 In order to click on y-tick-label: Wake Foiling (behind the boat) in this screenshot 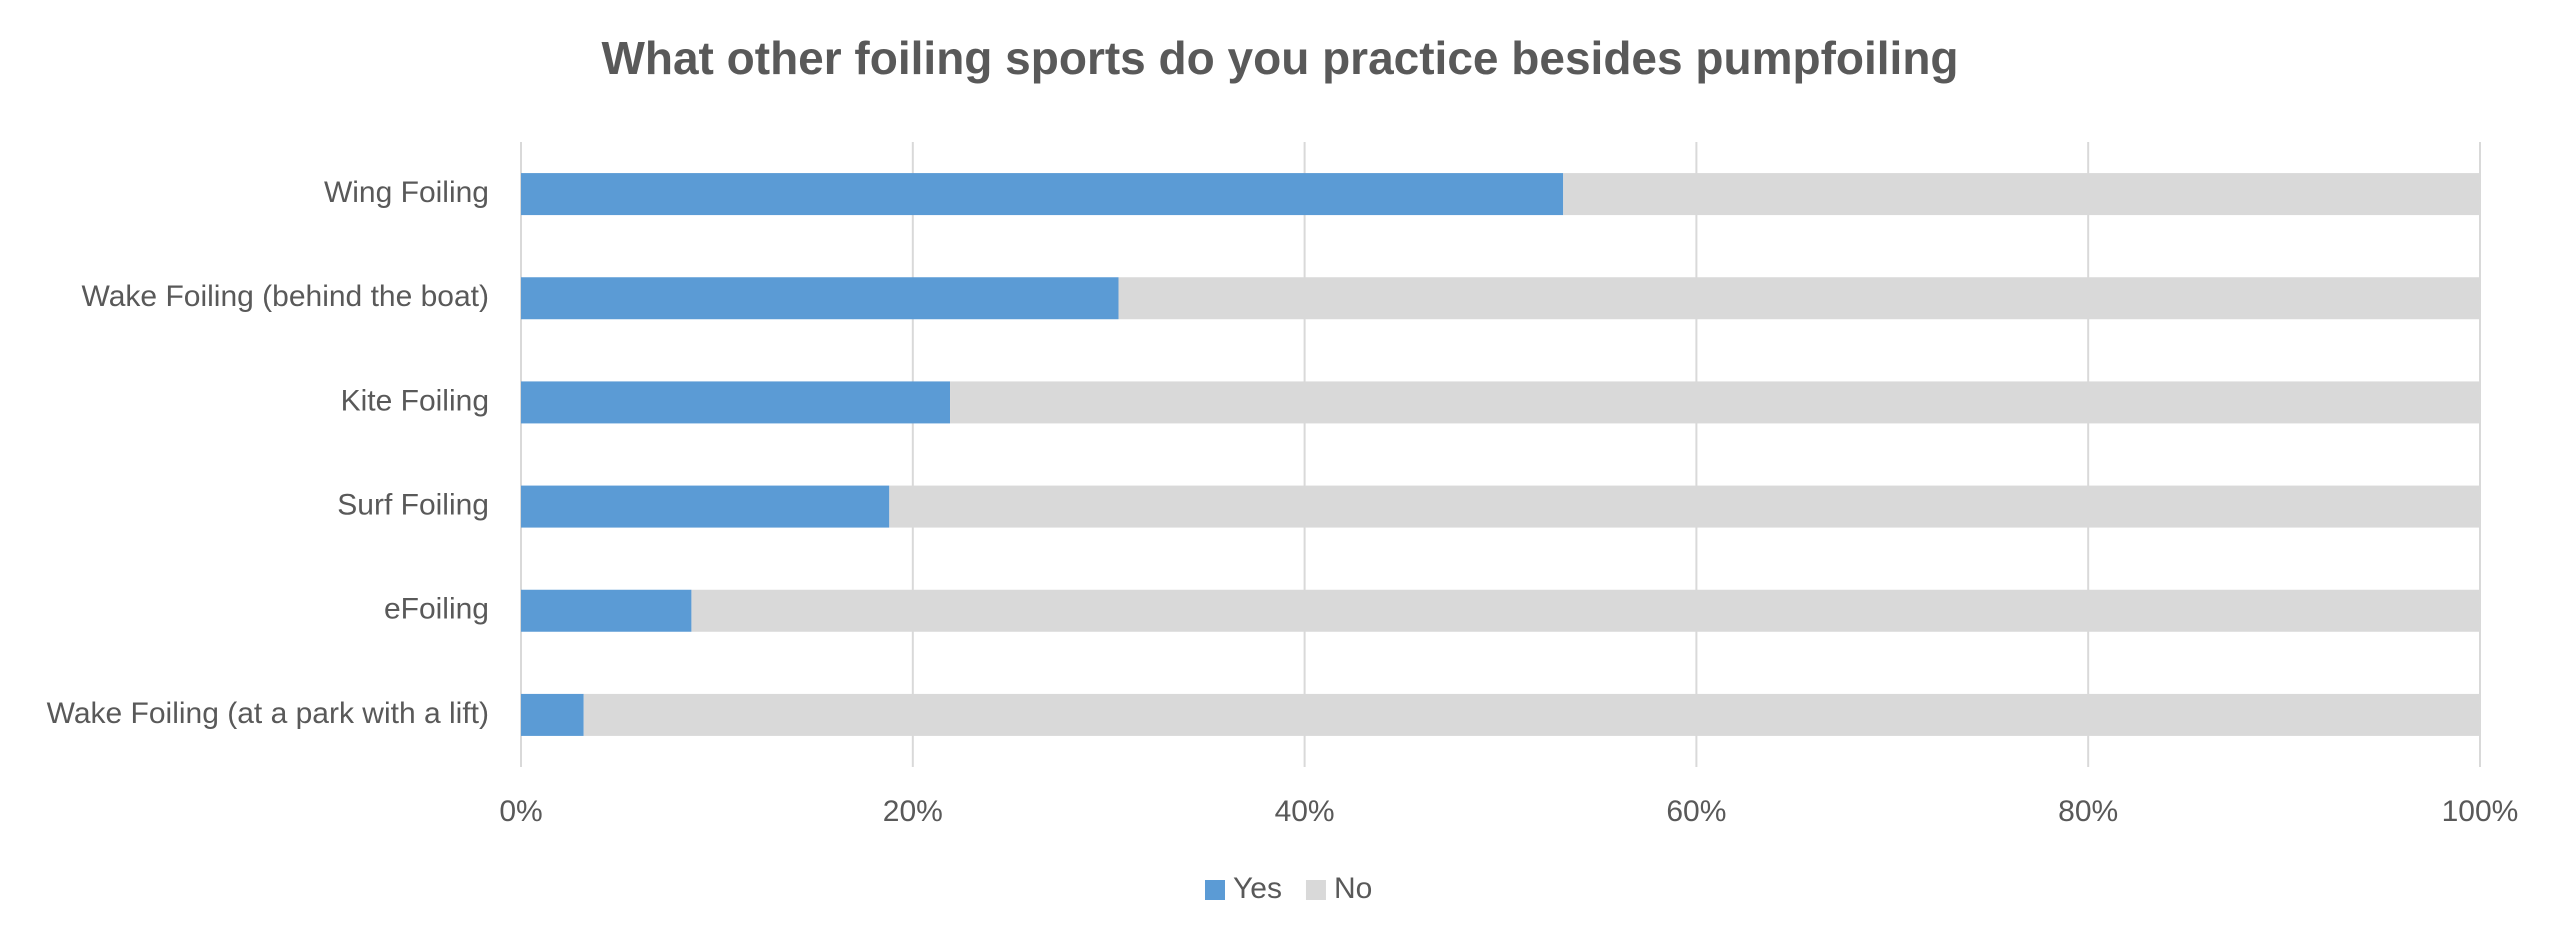, I will do `click(285, 296)`.